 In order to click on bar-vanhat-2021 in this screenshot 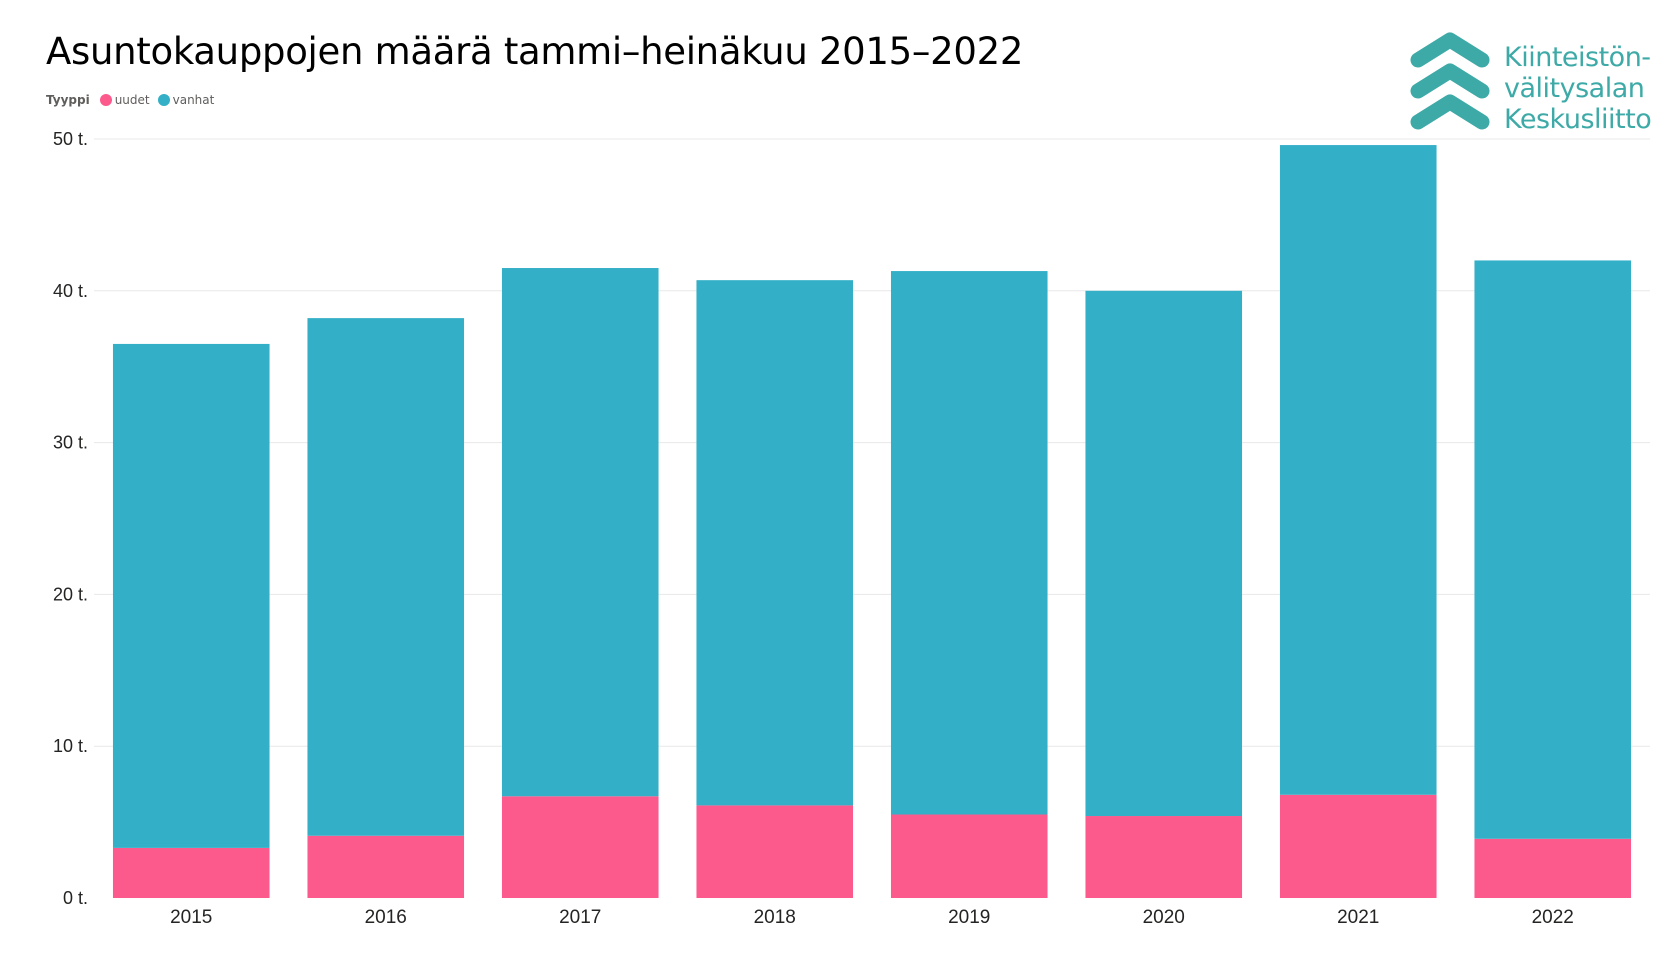, I will do `click(1358, 470)`.